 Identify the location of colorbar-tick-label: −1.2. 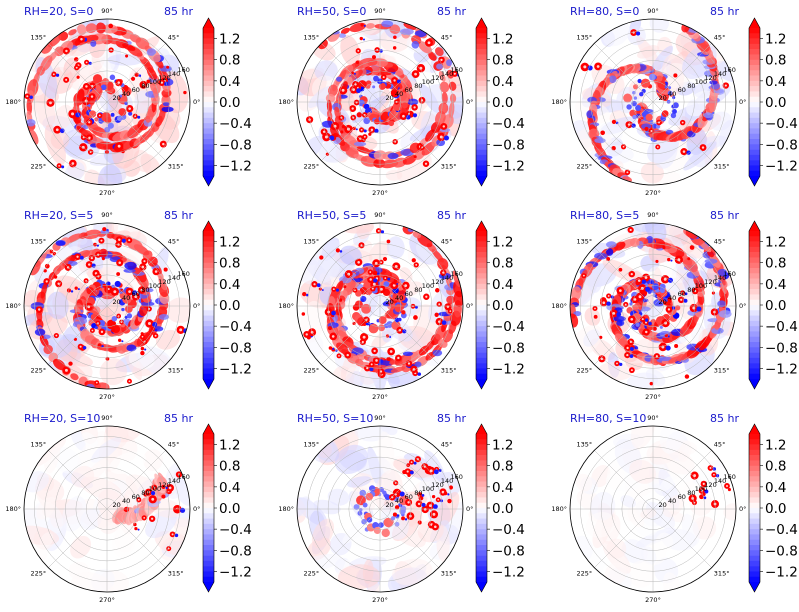
(235, 572).